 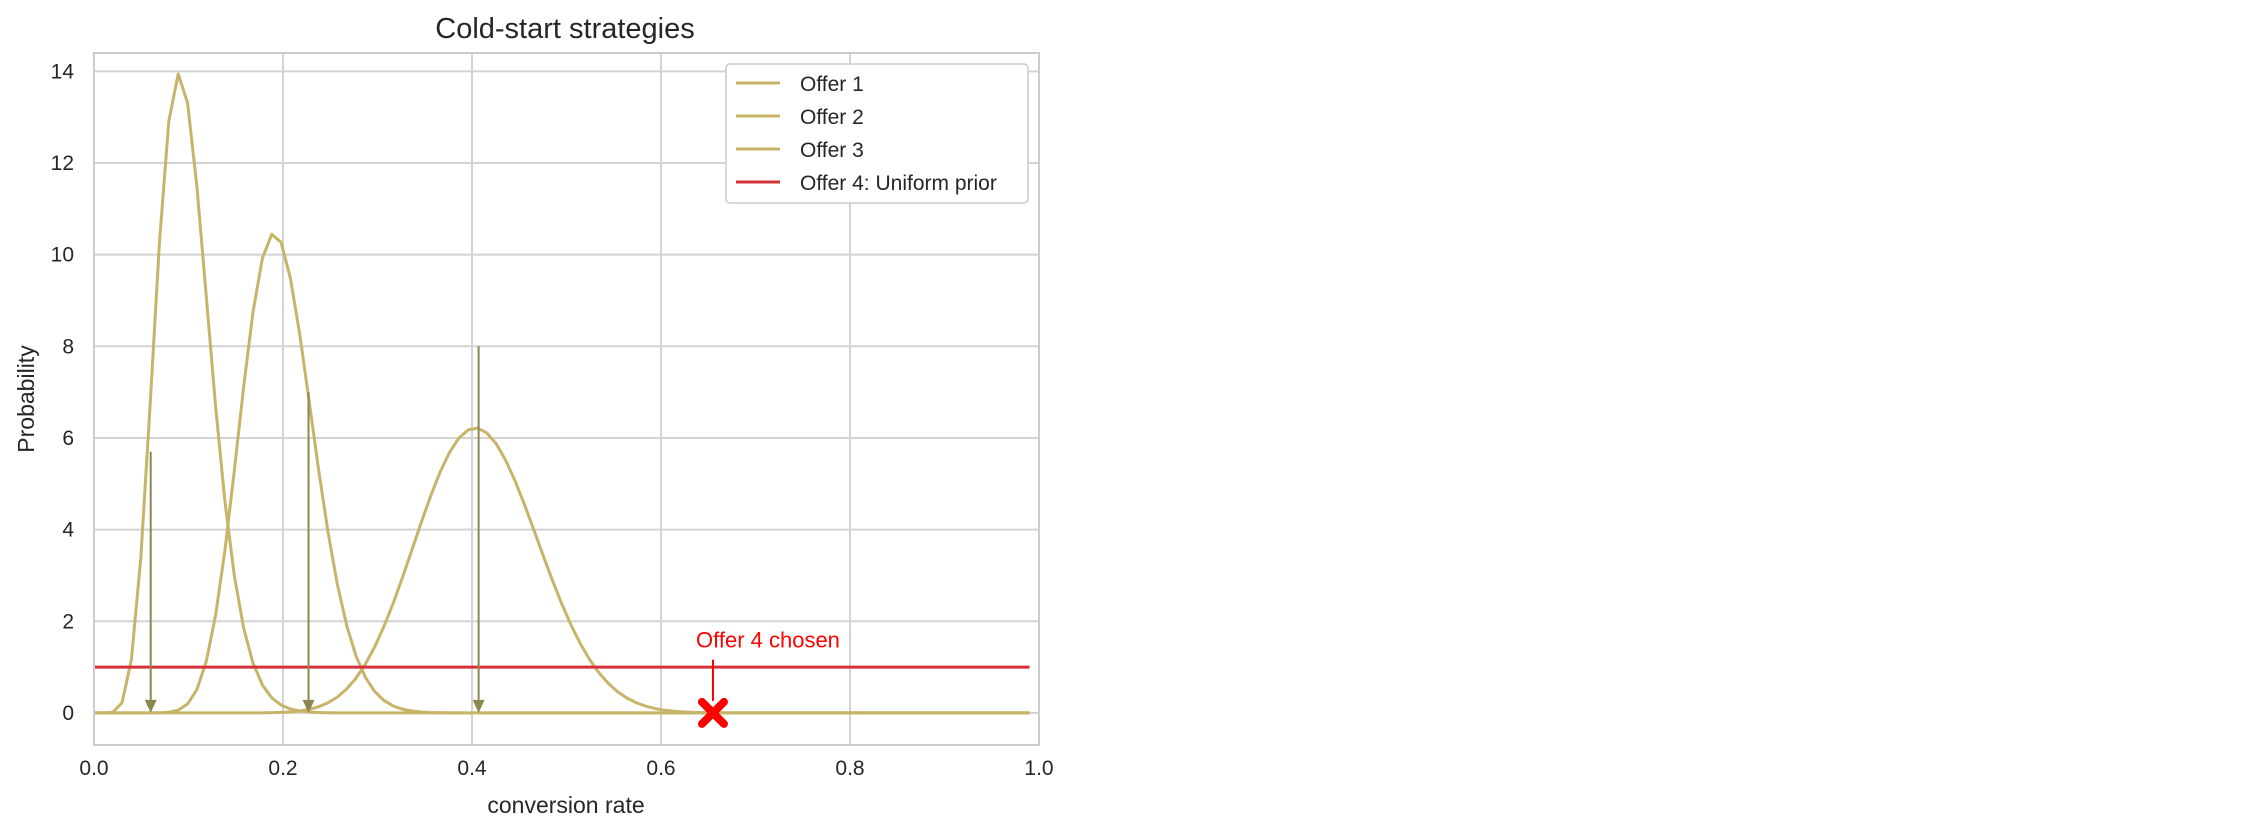 I want to click on x-axis-label: conversion rate, so click(x=565, y=805).